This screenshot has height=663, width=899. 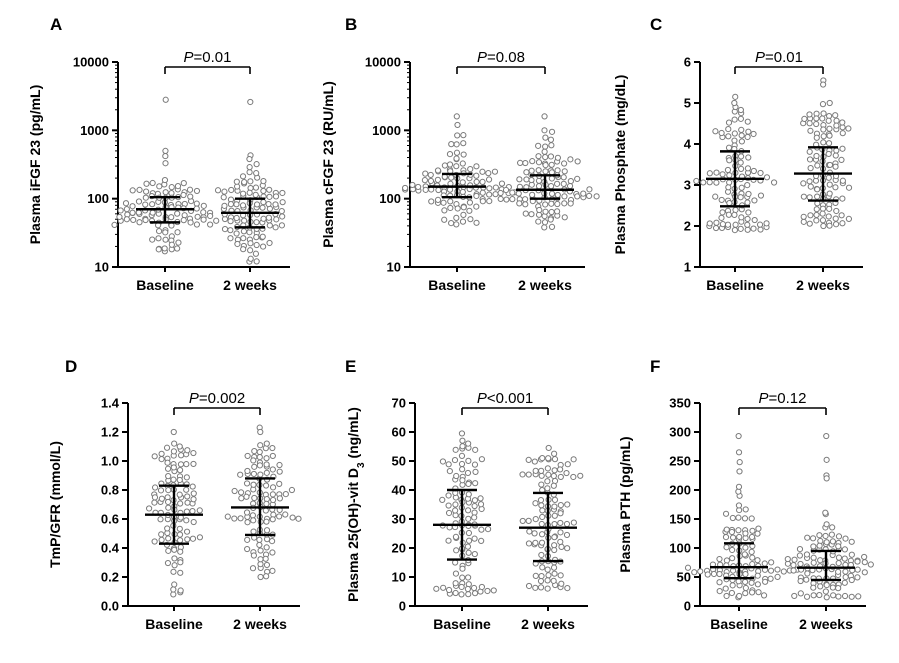 I want to click on y-tick-label: 1.2, so click(x=110, y=432).